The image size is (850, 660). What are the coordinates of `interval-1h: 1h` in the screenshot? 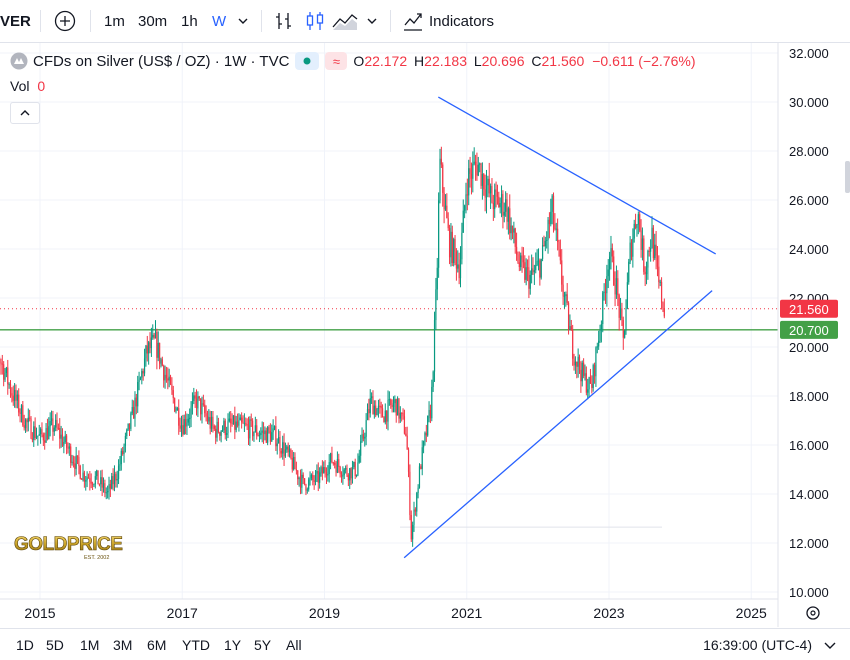 It's located at (189, 21).